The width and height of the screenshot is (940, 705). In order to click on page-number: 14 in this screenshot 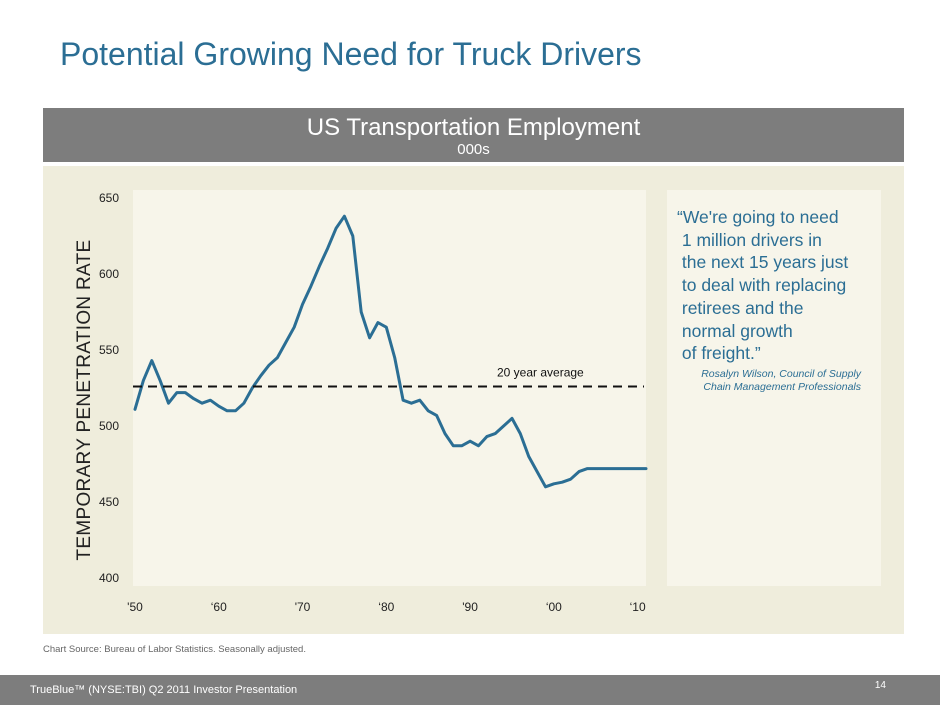, I will do `click(880, 685)`.